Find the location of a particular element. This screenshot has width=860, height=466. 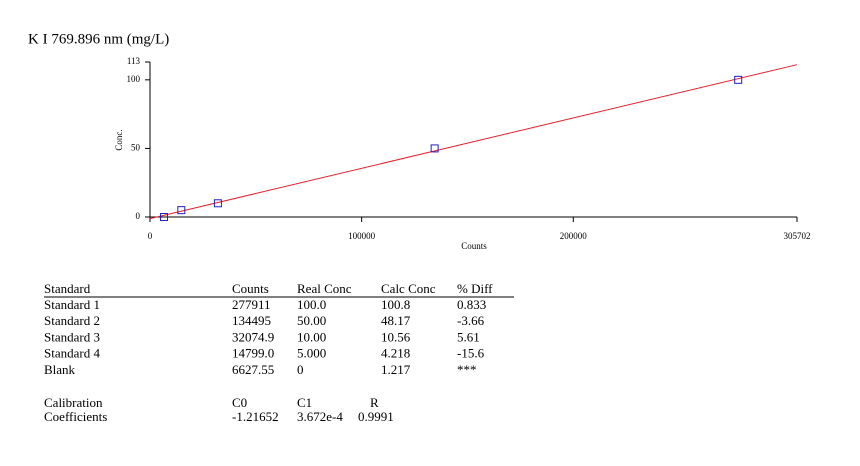

table-cell: Standard 3 is located at coordinates (72, 336).